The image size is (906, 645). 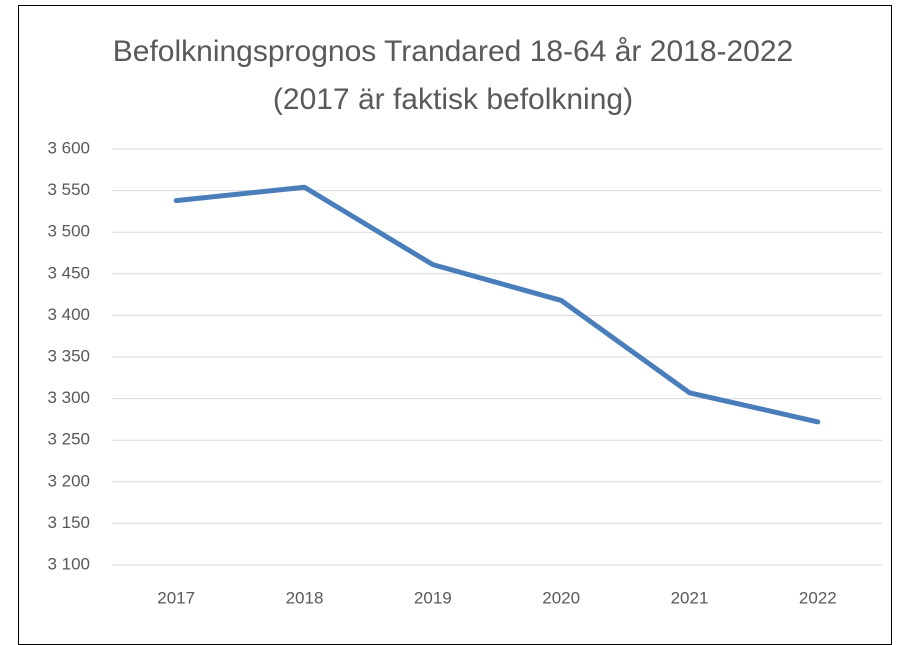 What do you see at coordinates (68, 522) in the screenshot?
I see `y-tick-label: 3 150` at bounding box center [68, 522].